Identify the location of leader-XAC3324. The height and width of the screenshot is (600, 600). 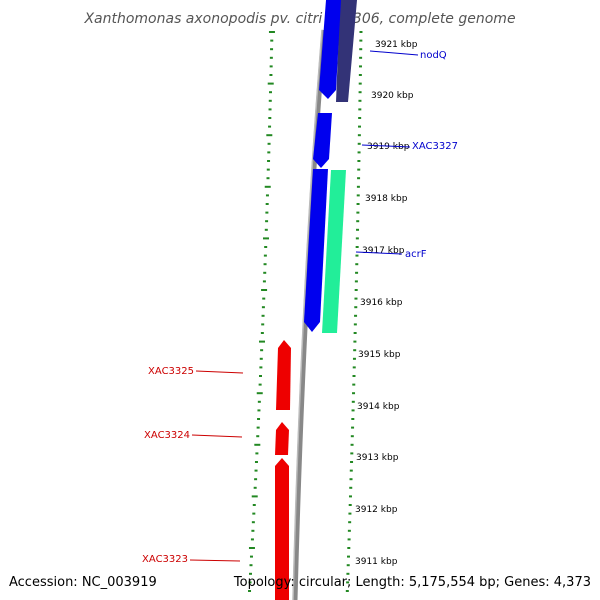
(217, 436).